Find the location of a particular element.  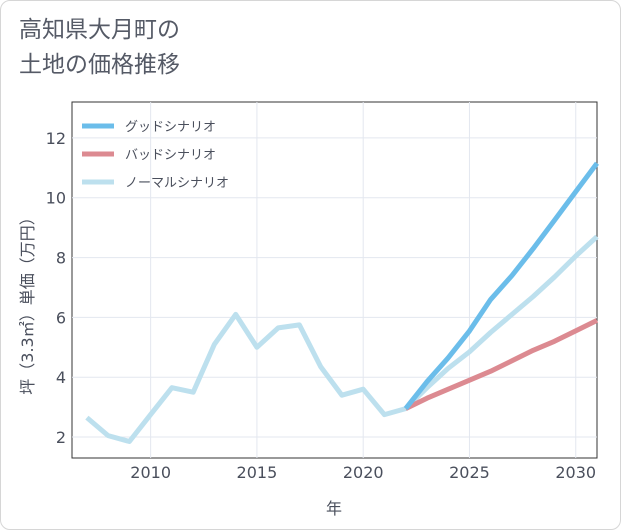

y-tick-label: 2 is located at coordinates (61, 437).